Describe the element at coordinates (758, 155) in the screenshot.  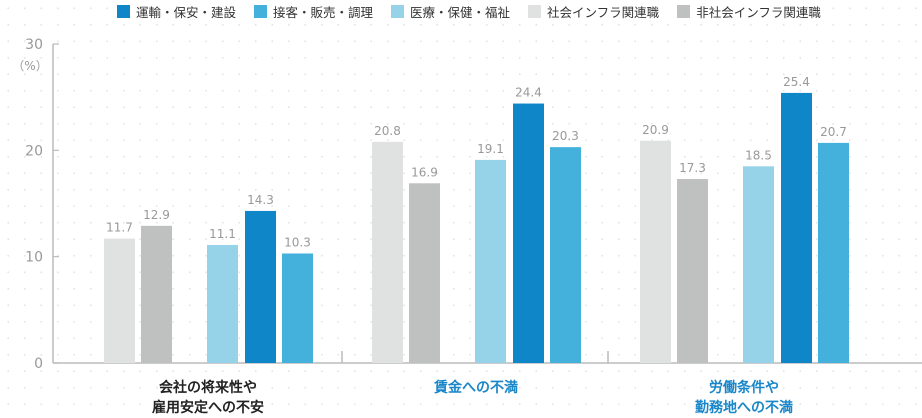
I see `data-label: 18.5` at that location.